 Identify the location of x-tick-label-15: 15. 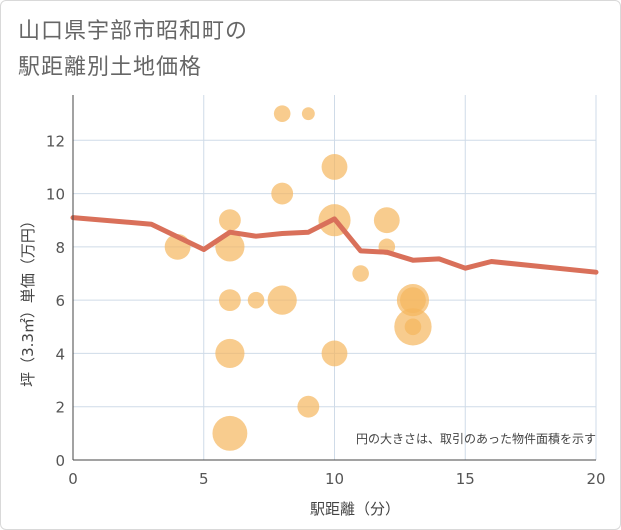
(465, 479).